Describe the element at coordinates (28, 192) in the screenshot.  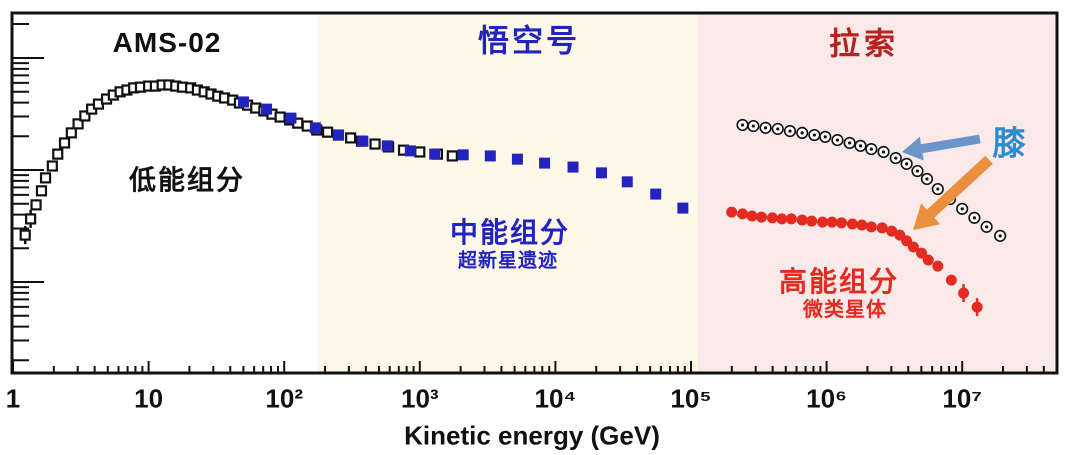
I see `y-axis-ticks` at that location.